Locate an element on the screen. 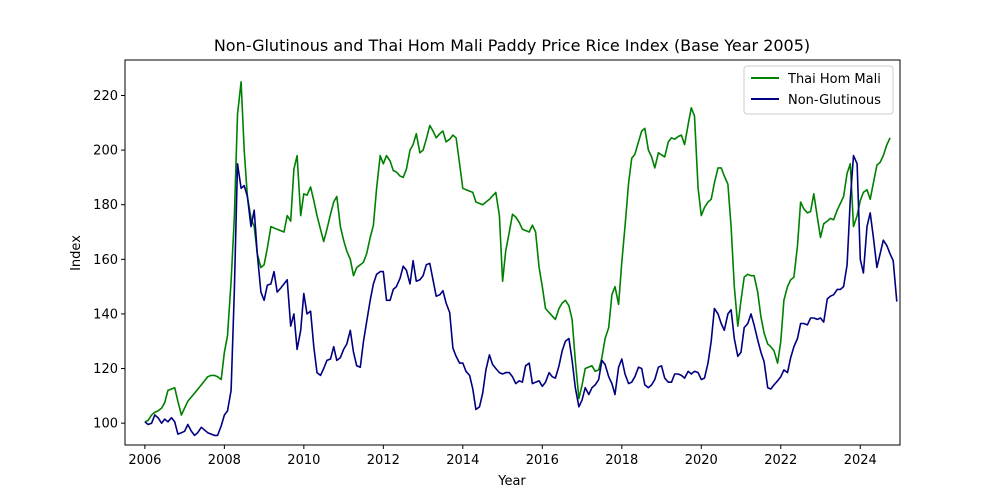 The image size is (1000, 504). legend-label-thai-hom-mali: Thai Hom Mali is located at coordinates (834, 79).